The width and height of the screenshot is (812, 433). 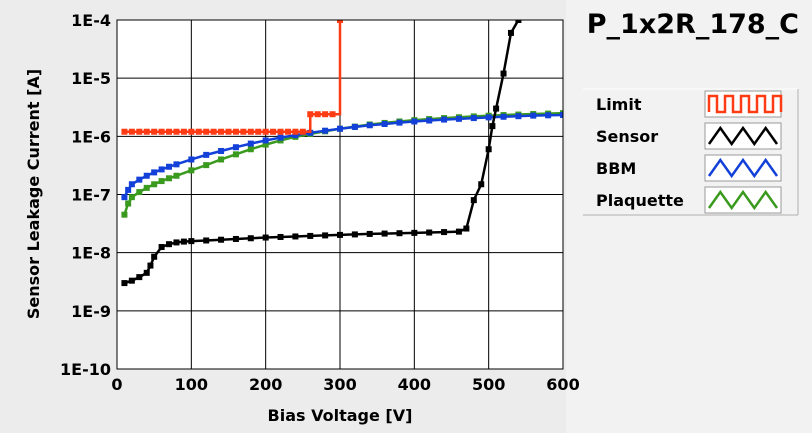 What do you see at coordinates (743, 136) in the screenshot?
I see `legend-swatch-sensor` at bounding box center [743, 136].